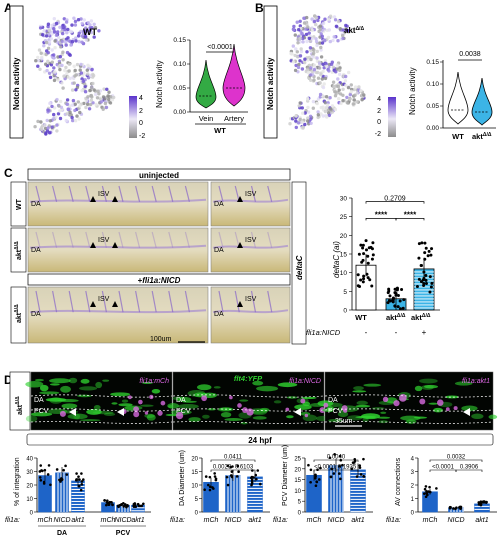  What do you see at coordinates (118, 315) in the screenshot?
I see `embryo-image` at bounding box center [118, 315].